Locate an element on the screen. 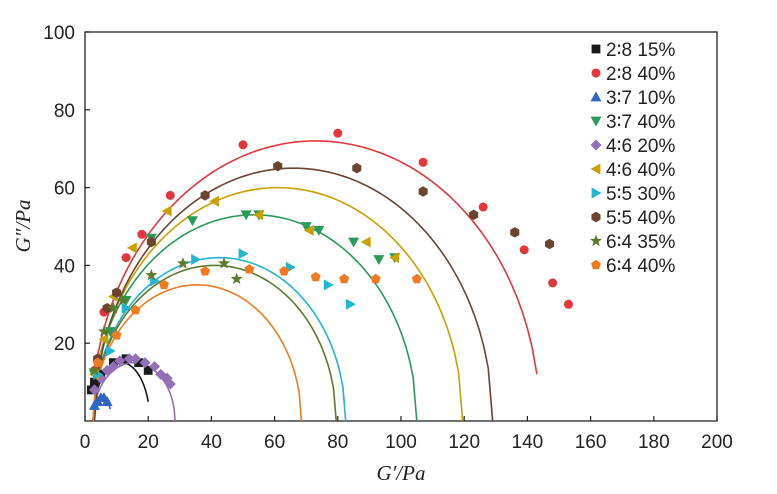 The height and width of the screenshot is (494, 777). x-tick-label: 20 is located at coordinates (148, 442).